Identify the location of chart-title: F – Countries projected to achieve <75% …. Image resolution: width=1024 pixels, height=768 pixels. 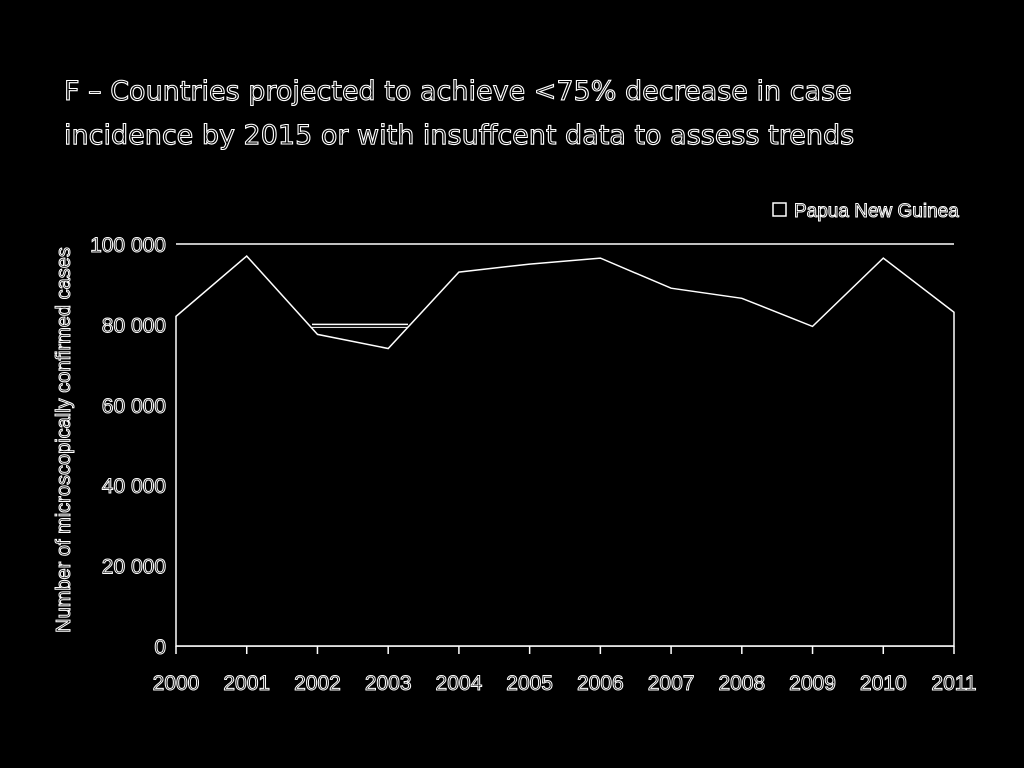
(459, 113).